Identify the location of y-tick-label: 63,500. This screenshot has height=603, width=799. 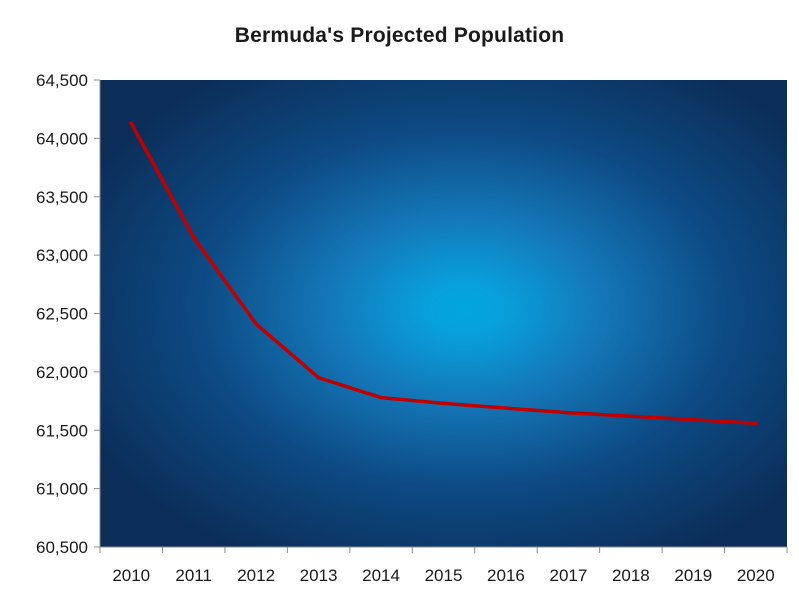
(62, 197).